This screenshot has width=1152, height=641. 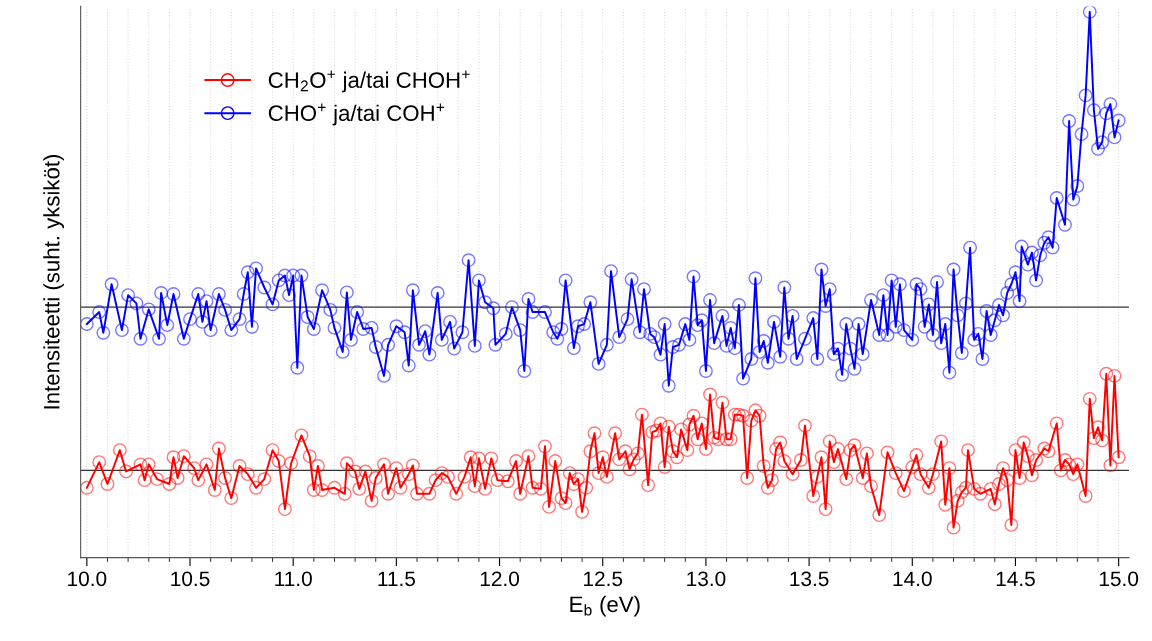 I want to click on x-tick-label: 14.0, so click(x=912, y=579).